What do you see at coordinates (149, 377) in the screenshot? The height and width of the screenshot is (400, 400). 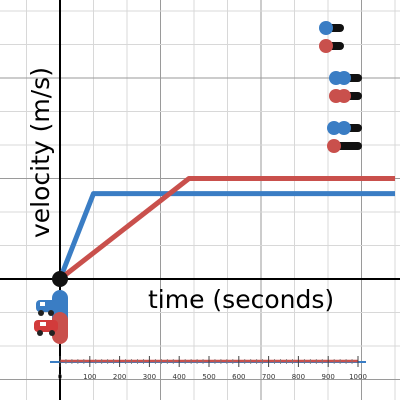 I see `timeline-tick-label: 300` at bounding box center [149, 377].